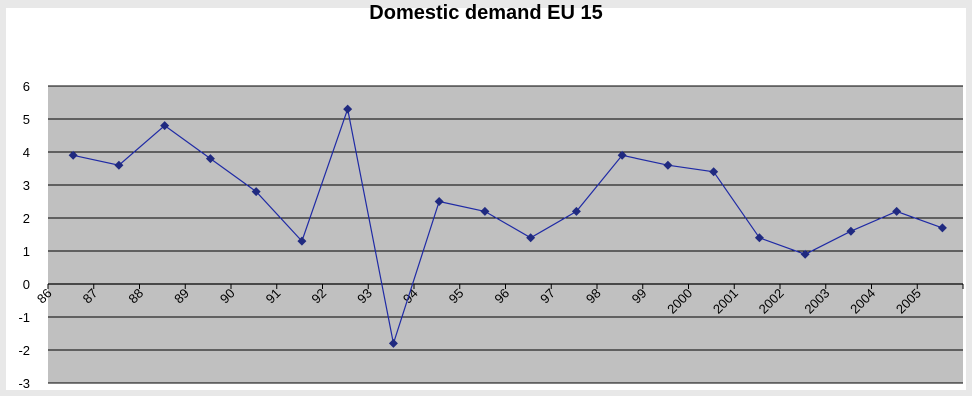 The image size is (972, 396). What do you see at coordinates (24, 383) in the screenshot?
I see `y-tick-label: -3` at bounding box center [24, 383].